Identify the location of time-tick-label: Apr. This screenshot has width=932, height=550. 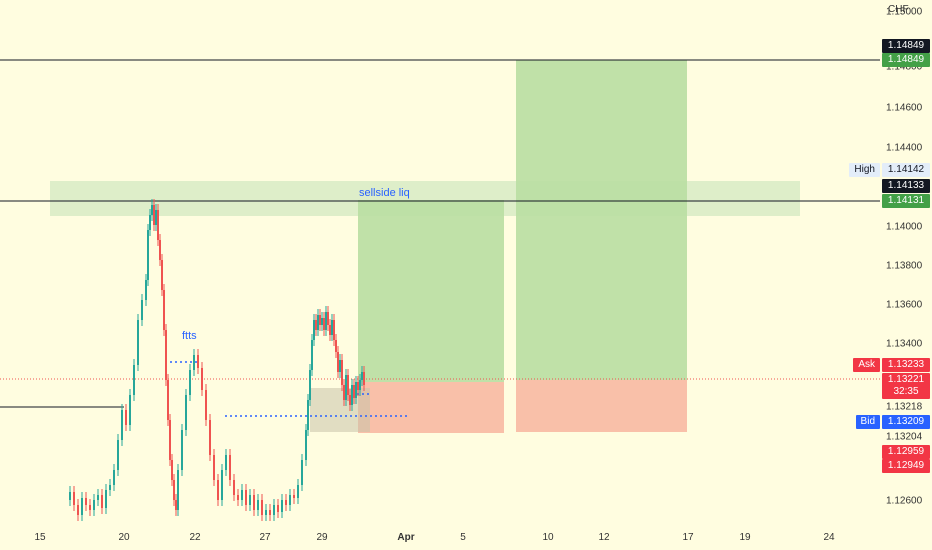
(406, 537).